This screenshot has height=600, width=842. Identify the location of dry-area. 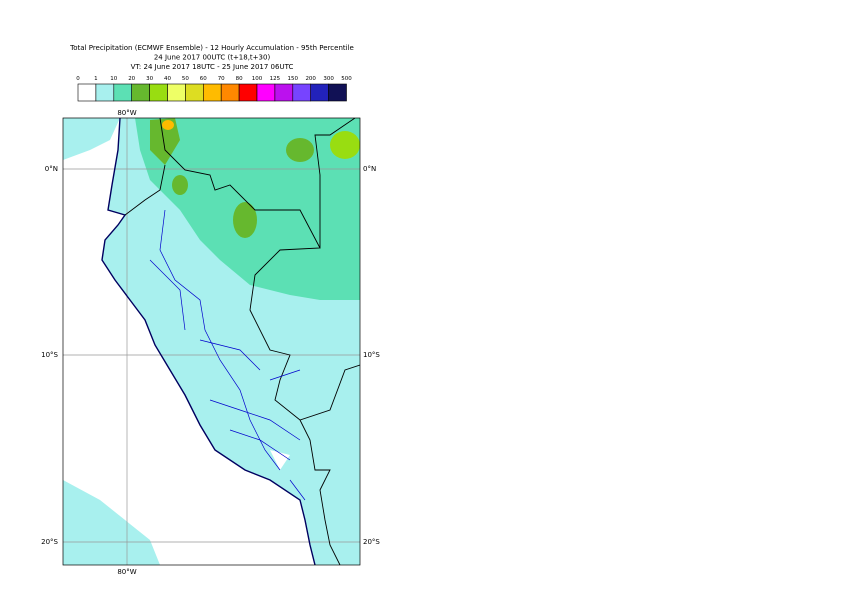
(280, 460).